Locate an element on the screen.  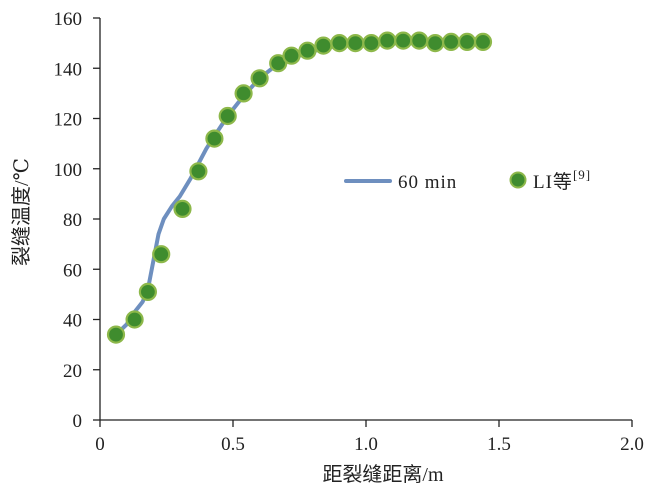
y-tick-label: 140 is located at coordinates (68, 69).